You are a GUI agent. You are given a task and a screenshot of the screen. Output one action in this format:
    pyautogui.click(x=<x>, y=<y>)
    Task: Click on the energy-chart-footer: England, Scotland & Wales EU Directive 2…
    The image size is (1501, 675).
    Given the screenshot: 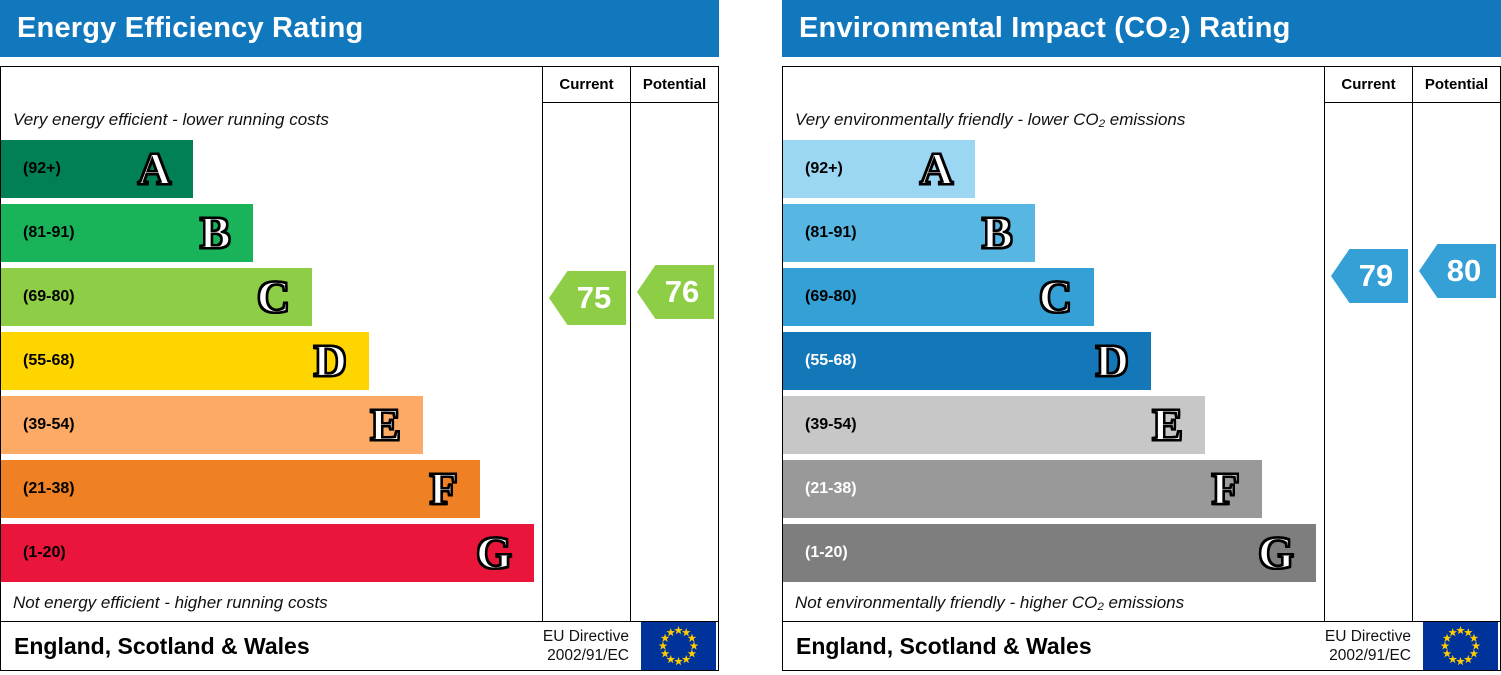 What is the action you would take?
    pyautogui.click(x=359, y=646)
    